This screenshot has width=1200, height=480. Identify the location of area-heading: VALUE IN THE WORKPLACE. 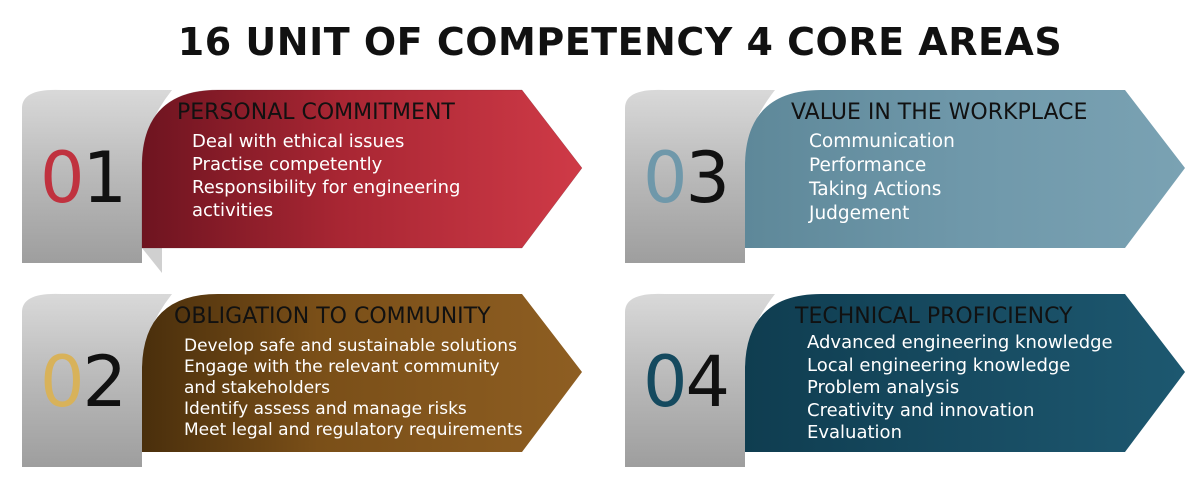
(939, 112).